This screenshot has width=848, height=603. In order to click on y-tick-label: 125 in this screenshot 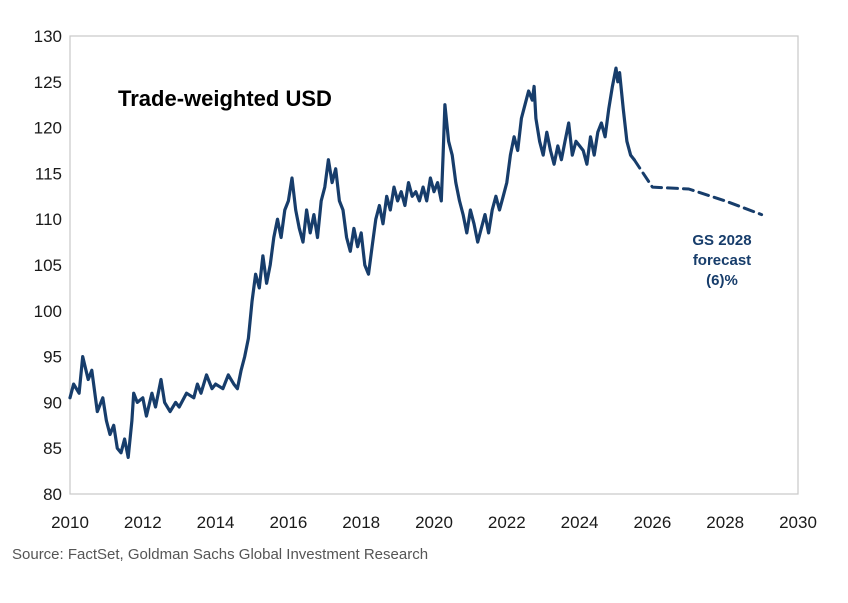, I will do `click(48, 82)`.